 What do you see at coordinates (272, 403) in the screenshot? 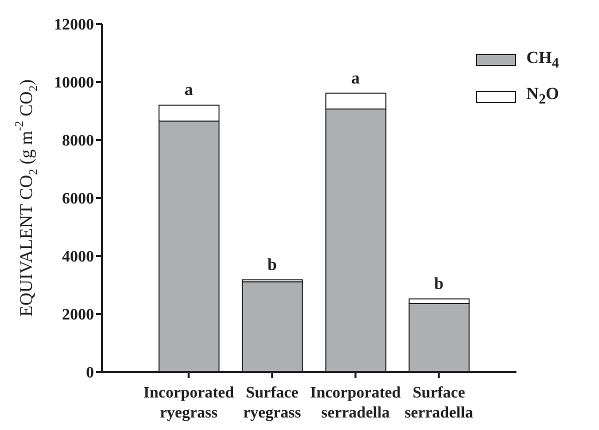
I see `x-tick-label: Surface ryegrass` at bounding box center [272, 403].